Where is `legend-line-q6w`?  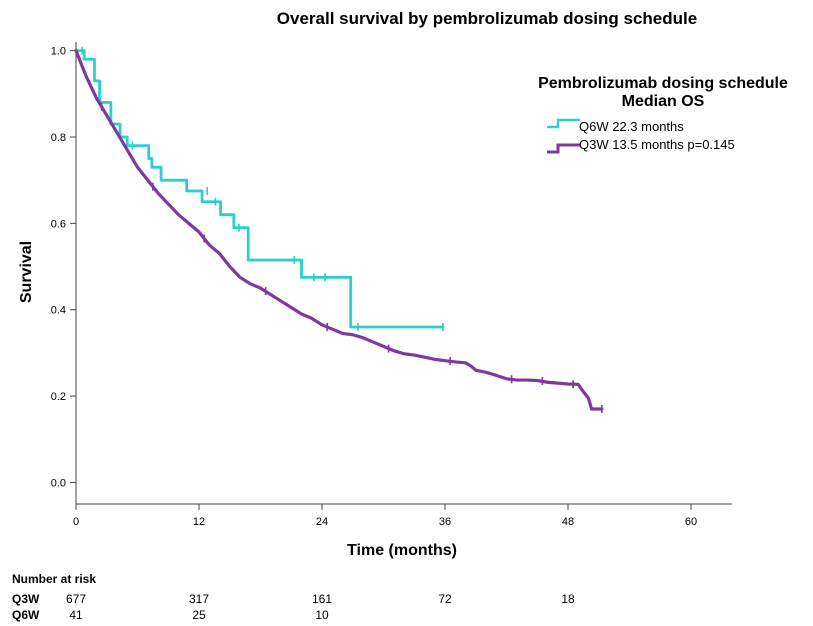
legend-line-q6w is located at coordinates (563, 123).